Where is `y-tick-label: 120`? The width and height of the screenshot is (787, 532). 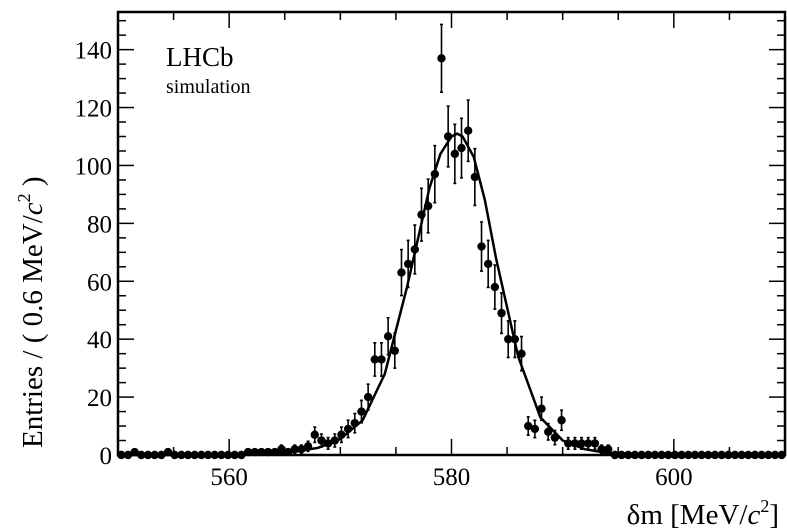
y-tick-label: 120 is located at coordinates (94, 109).